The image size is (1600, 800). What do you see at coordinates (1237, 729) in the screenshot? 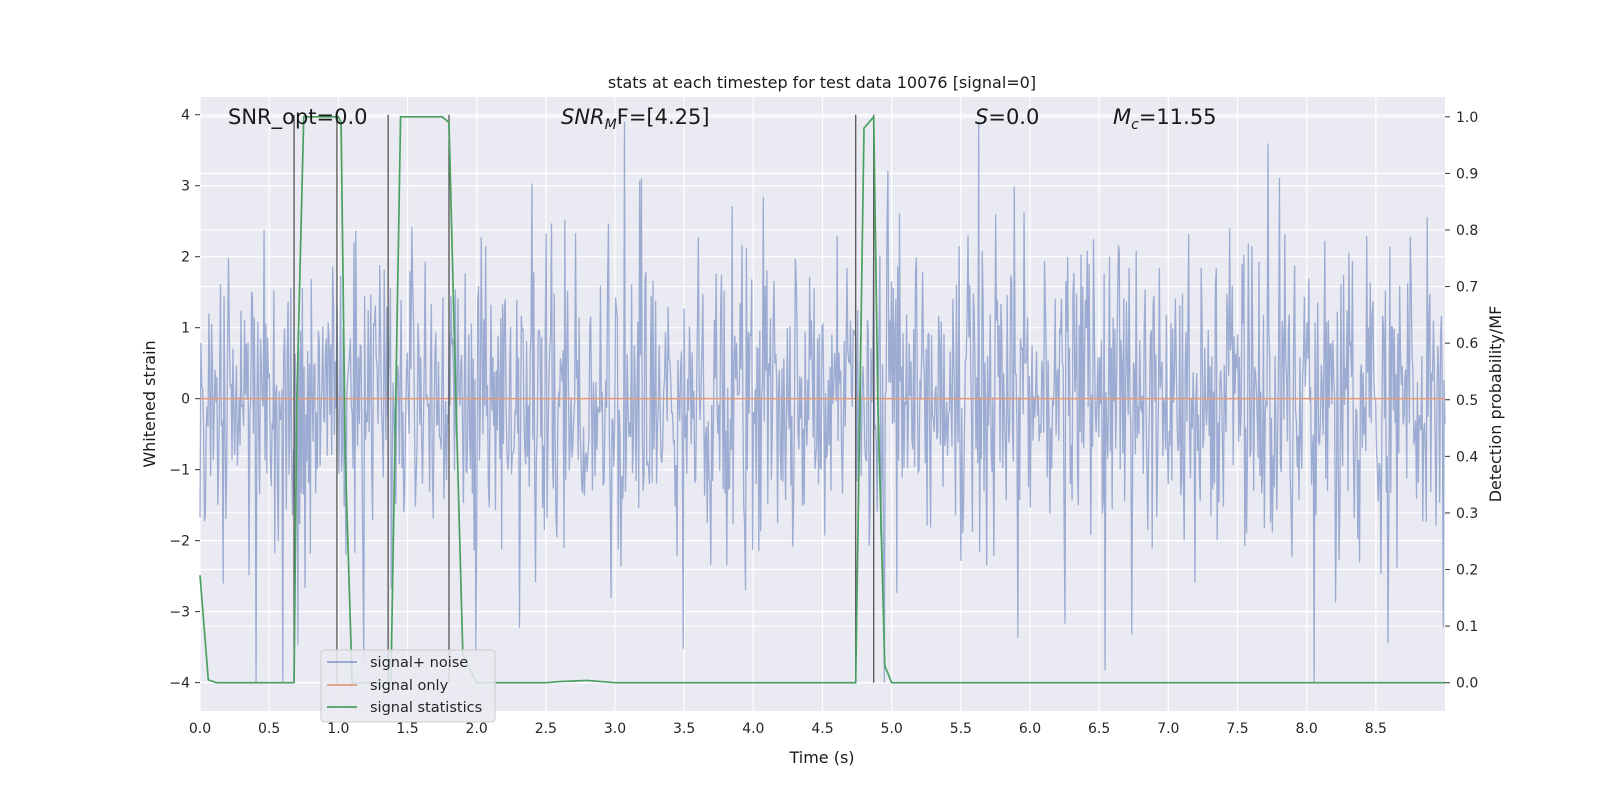
I see `x-tick-label: 7.5` at bounding box center [1237, 729].